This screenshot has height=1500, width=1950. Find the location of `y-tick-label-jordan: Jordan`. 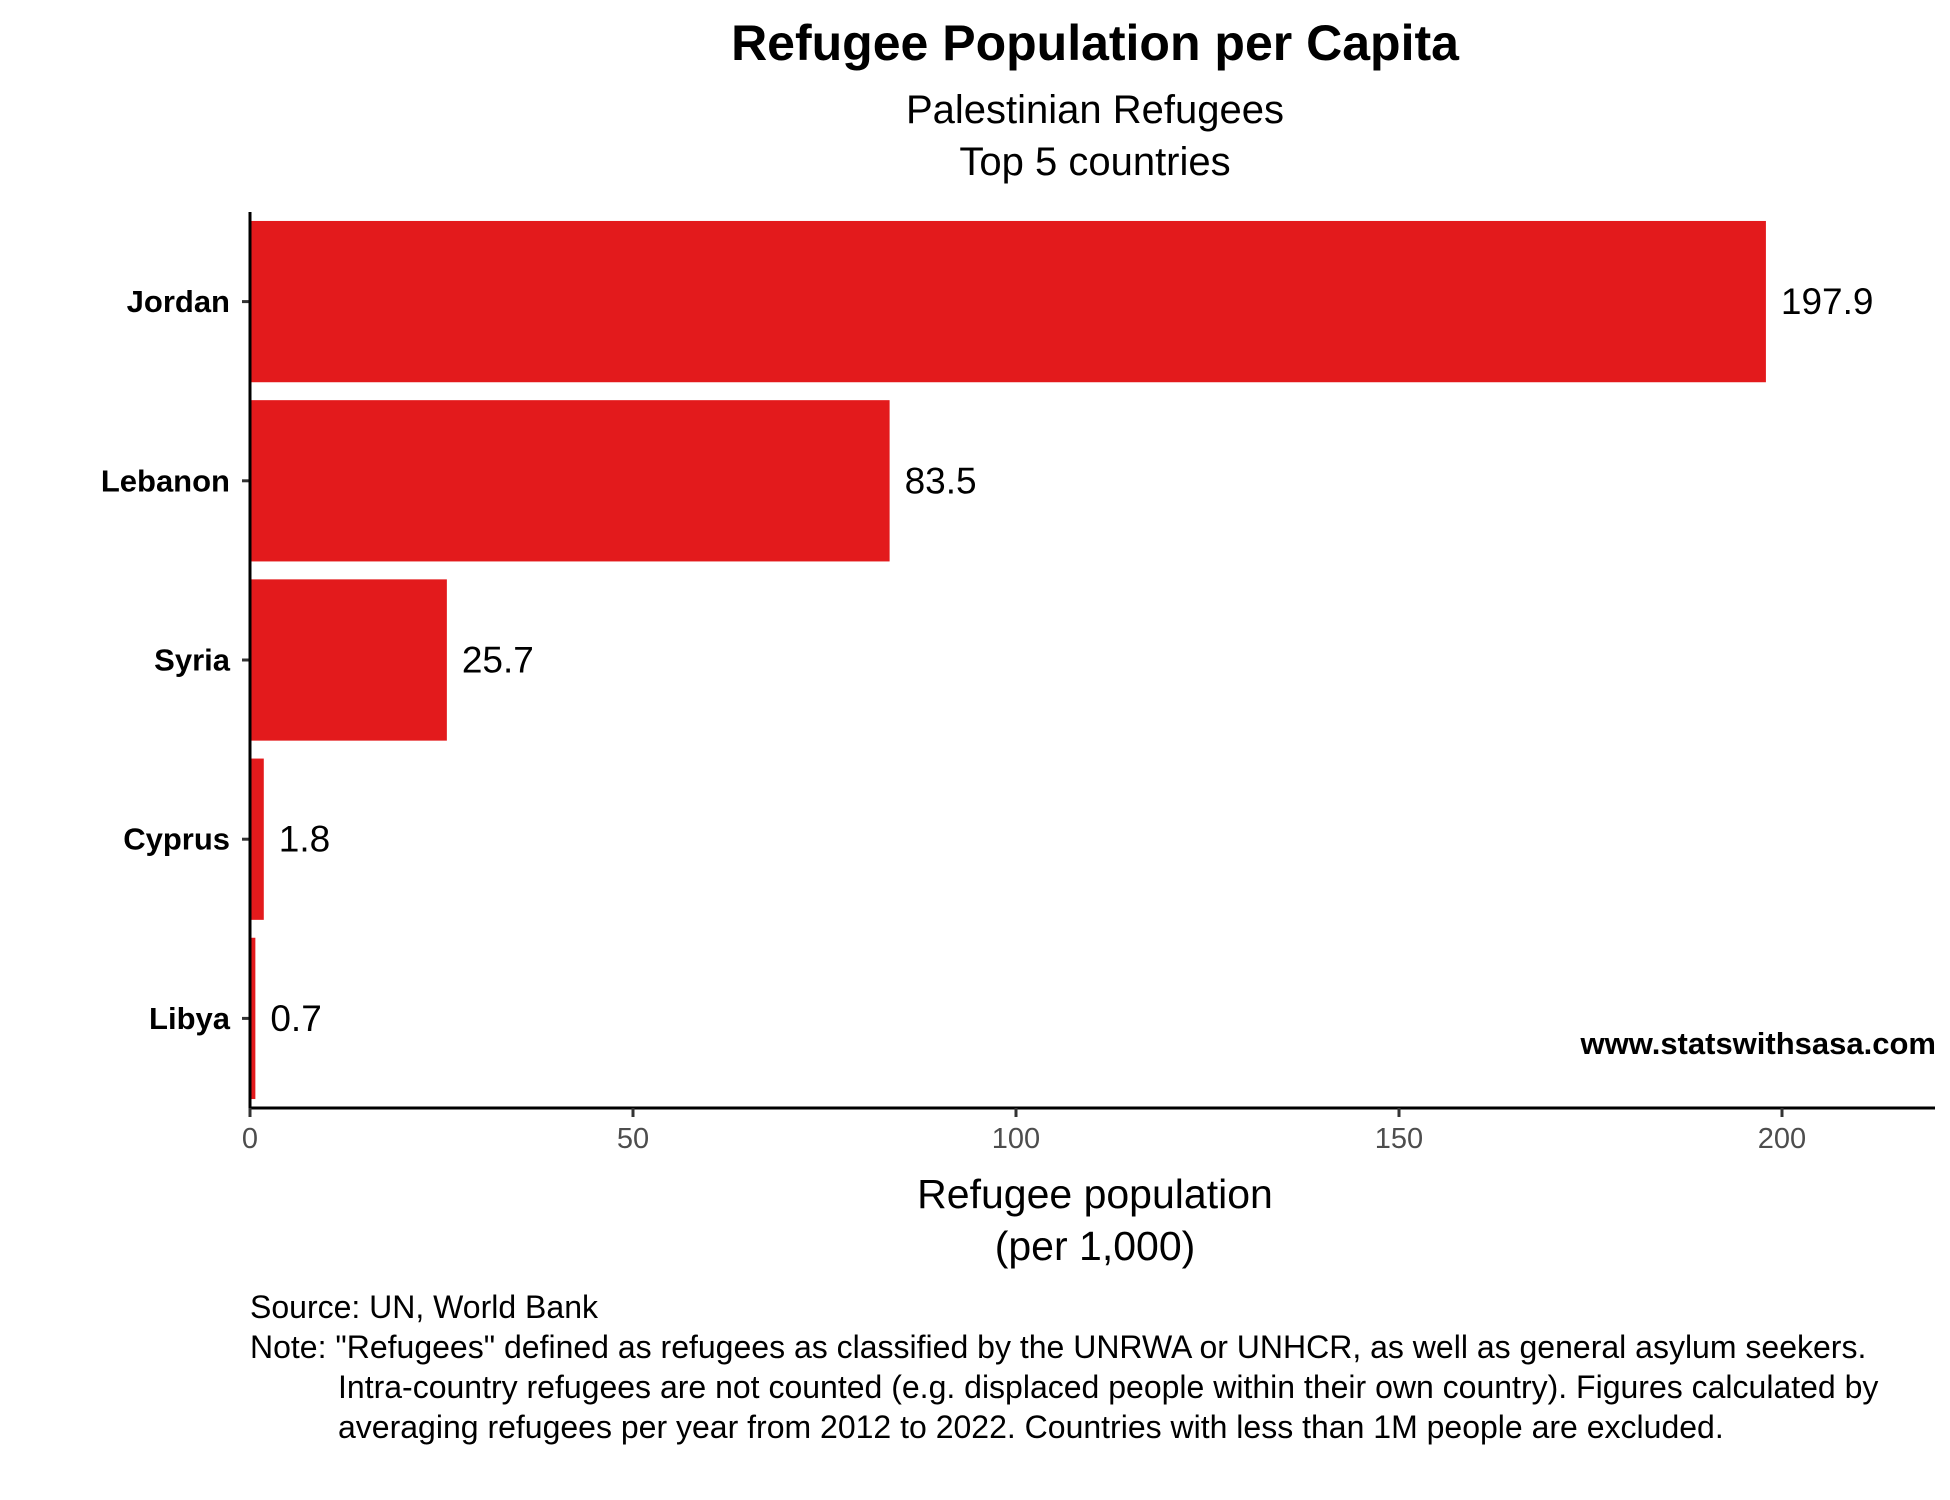

y-tick-label-jordan: Jordan is located at coordinates (178, 301).